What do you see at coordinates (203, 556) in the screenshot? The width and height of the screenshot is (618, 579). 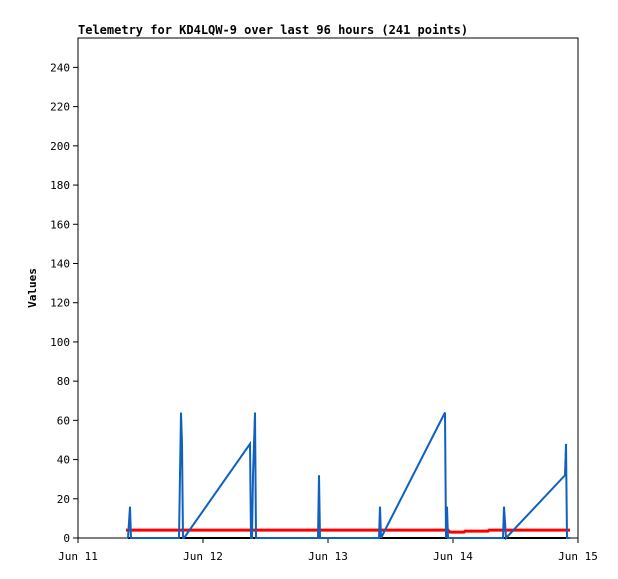 I see `x-tick-label: Jun 12` at bounding box center [203, 556].